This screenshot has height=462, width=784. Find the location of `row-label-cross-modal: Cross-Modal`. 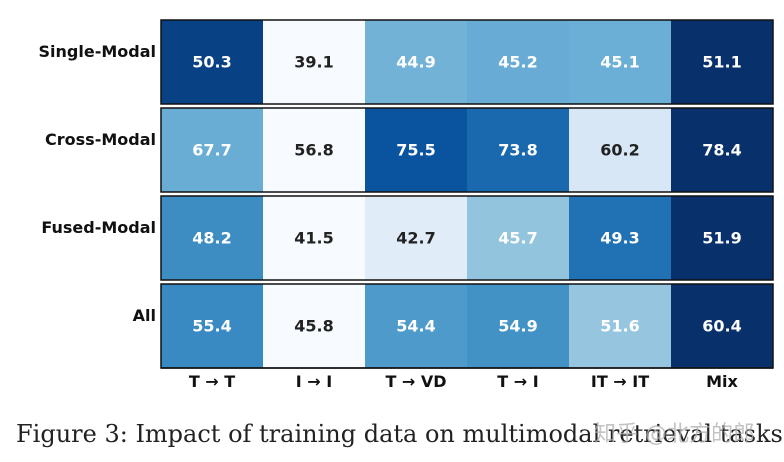

row-label-cross-modal: Cross-Modal is located at coordinates (100, 139).